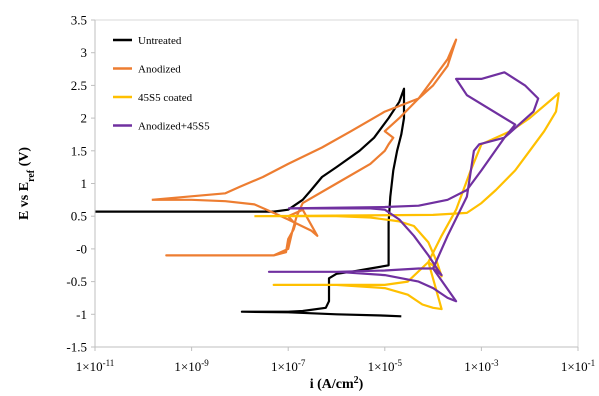 The image size is (599, 396). I want to click on y-tick-label: 1, so click(84, 183).